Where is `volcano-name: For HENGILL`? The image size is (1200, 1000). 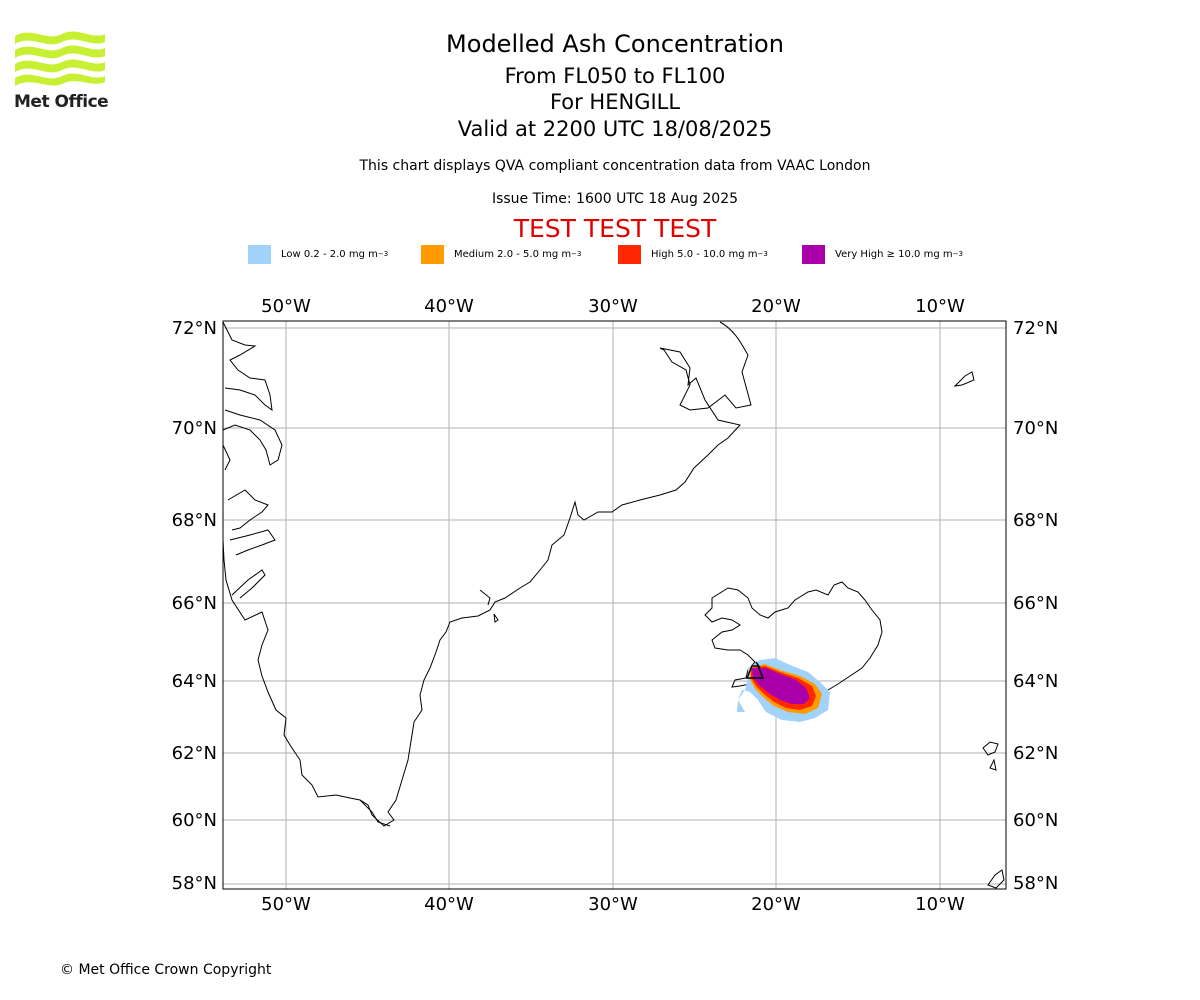
volcano-name: For HENGILL is located at coordinates (615, 102).